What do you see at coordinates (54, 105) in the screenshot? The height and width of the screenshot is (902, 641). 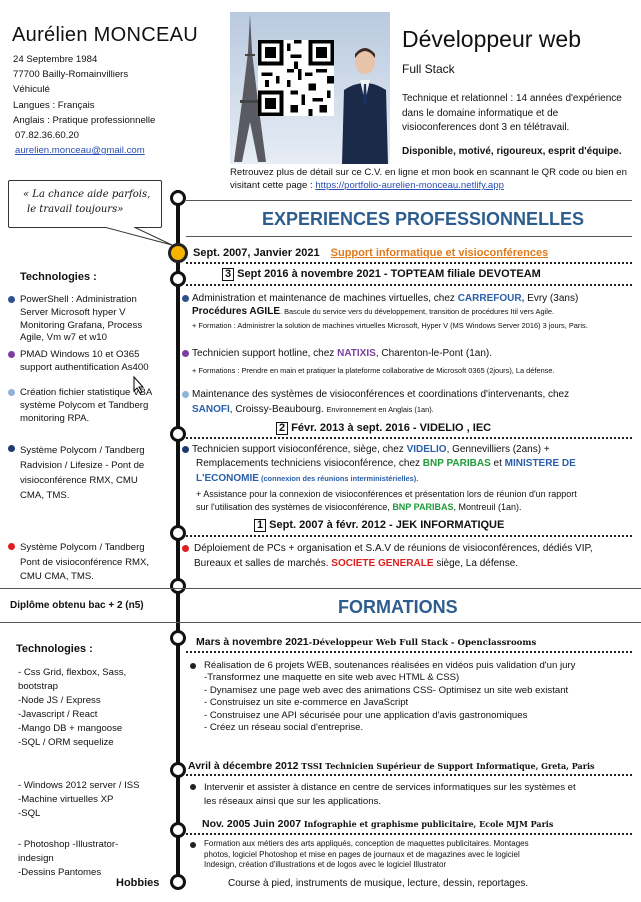 I see `languages: Langues : Français` at bounding box center [54, 105].